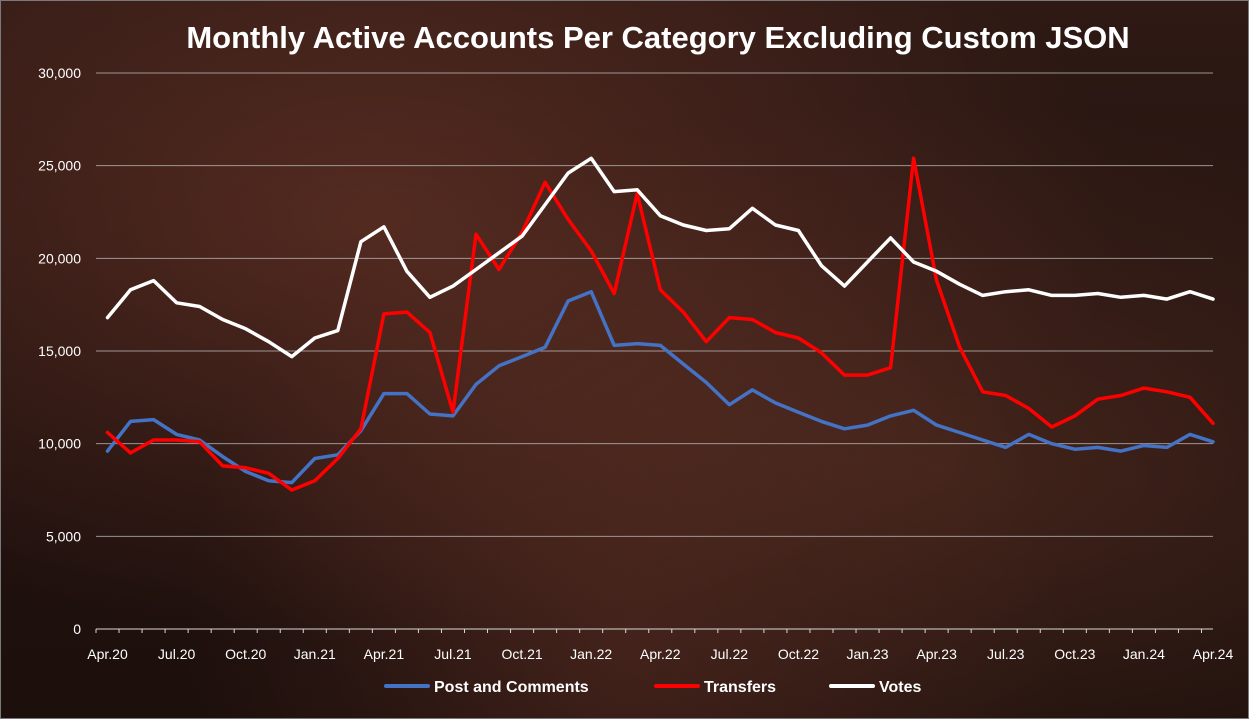 The image size is (1249, 719). Describe the element at coordinates (660, 654) in the screenshot. I see `x-tick-label: Apr.22` at that location.